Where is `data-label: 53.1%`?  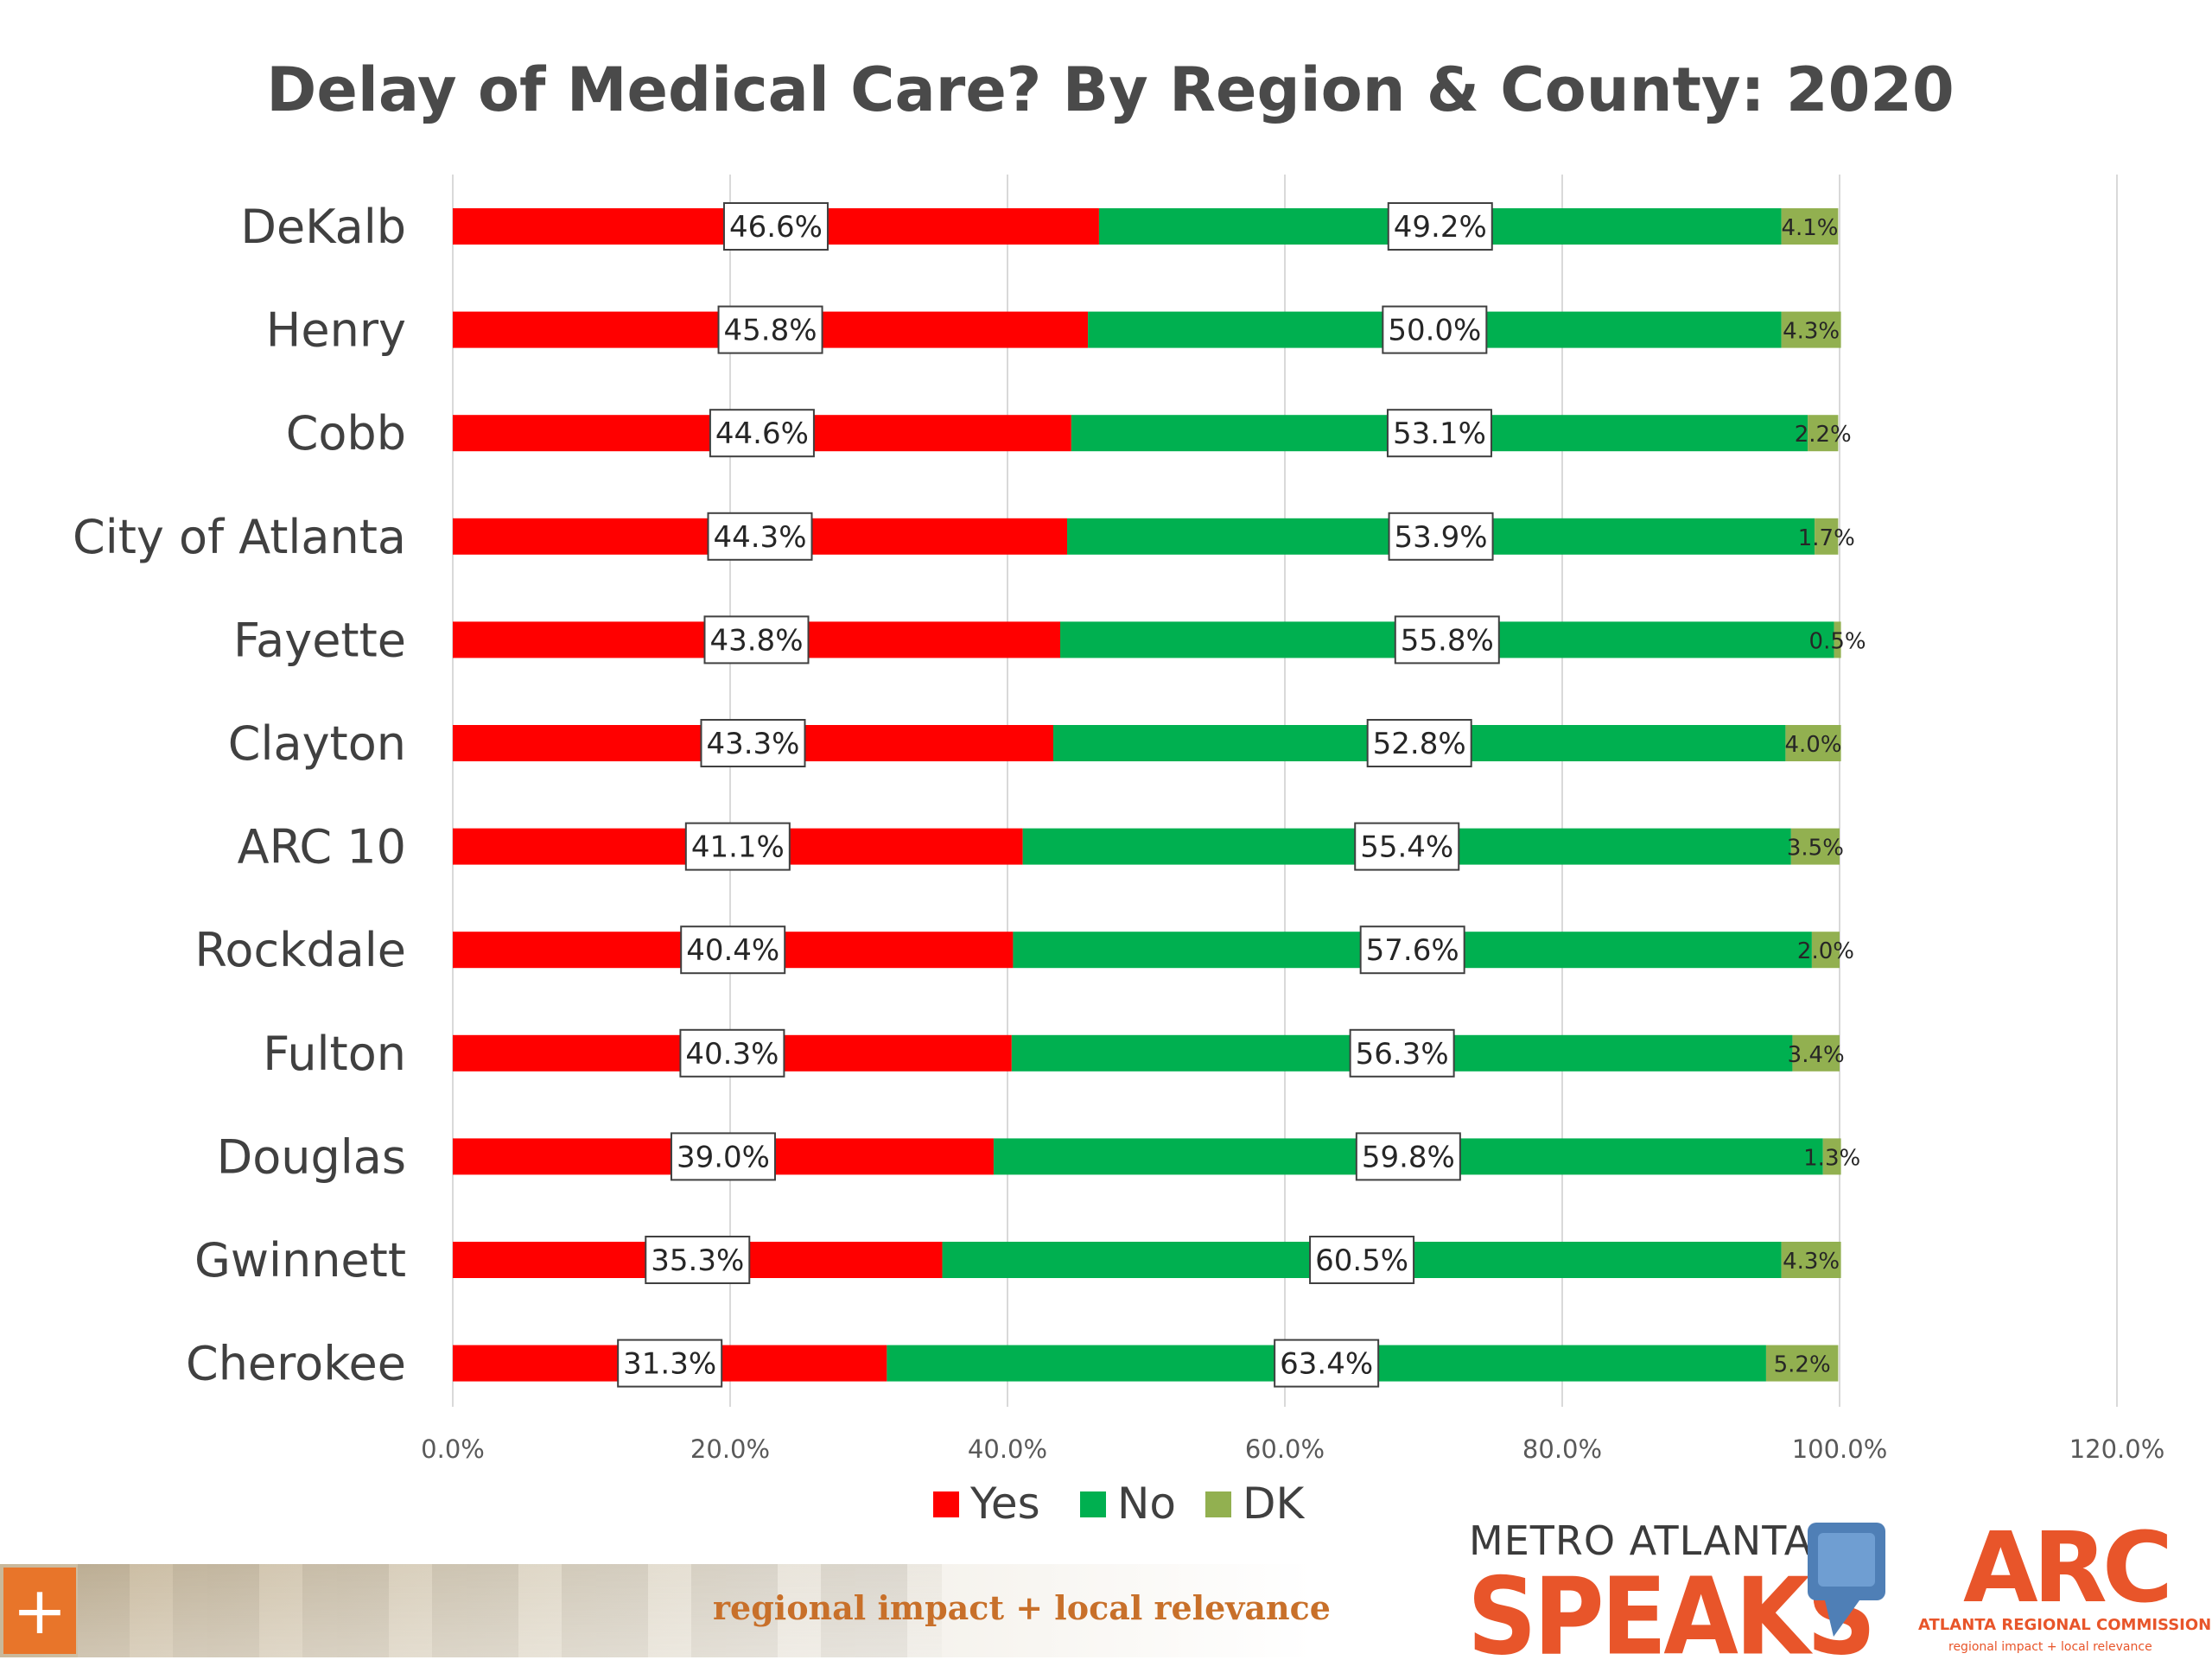
data-label: 53.1% is located at coordinates (1439, 434).